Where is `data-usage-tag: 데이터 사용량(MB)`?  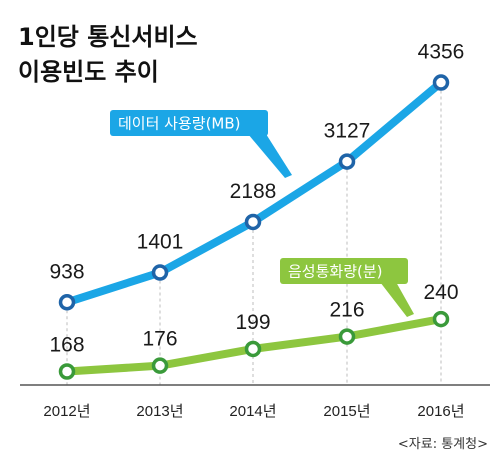
data-usage-tag: 데이터 사용량(MB) is located at coordinates (201, 144).